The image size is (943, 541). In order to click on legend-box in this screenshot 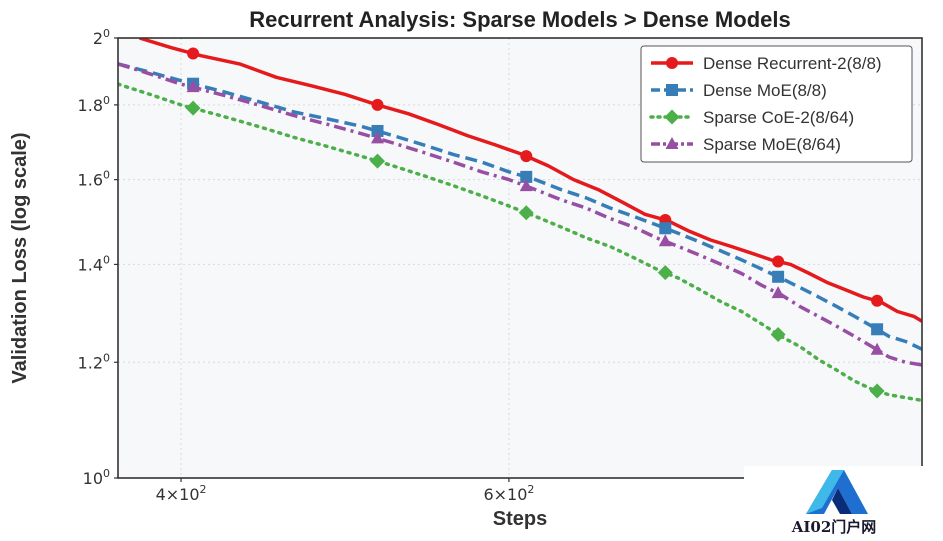, I will do `click(776, 104)`.